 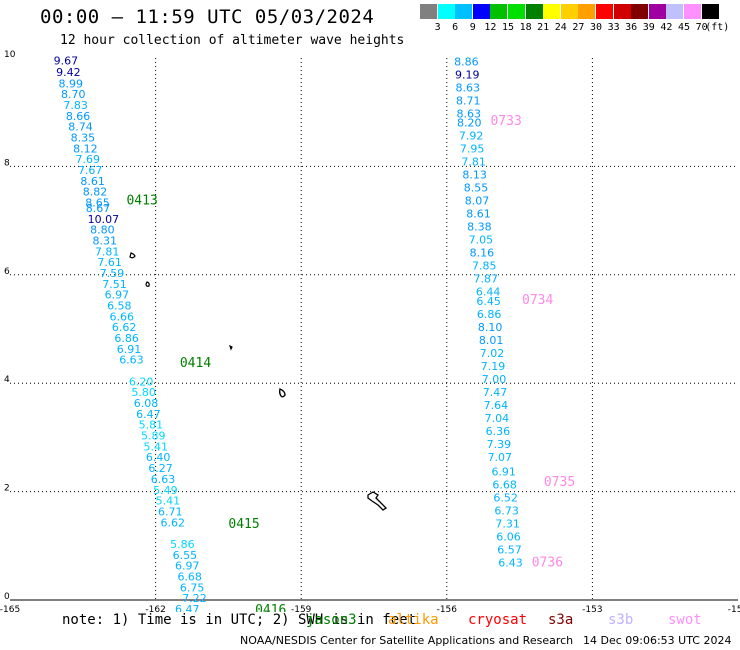 I want to click on y-tick-label: 8, so click(x=7, y=163).